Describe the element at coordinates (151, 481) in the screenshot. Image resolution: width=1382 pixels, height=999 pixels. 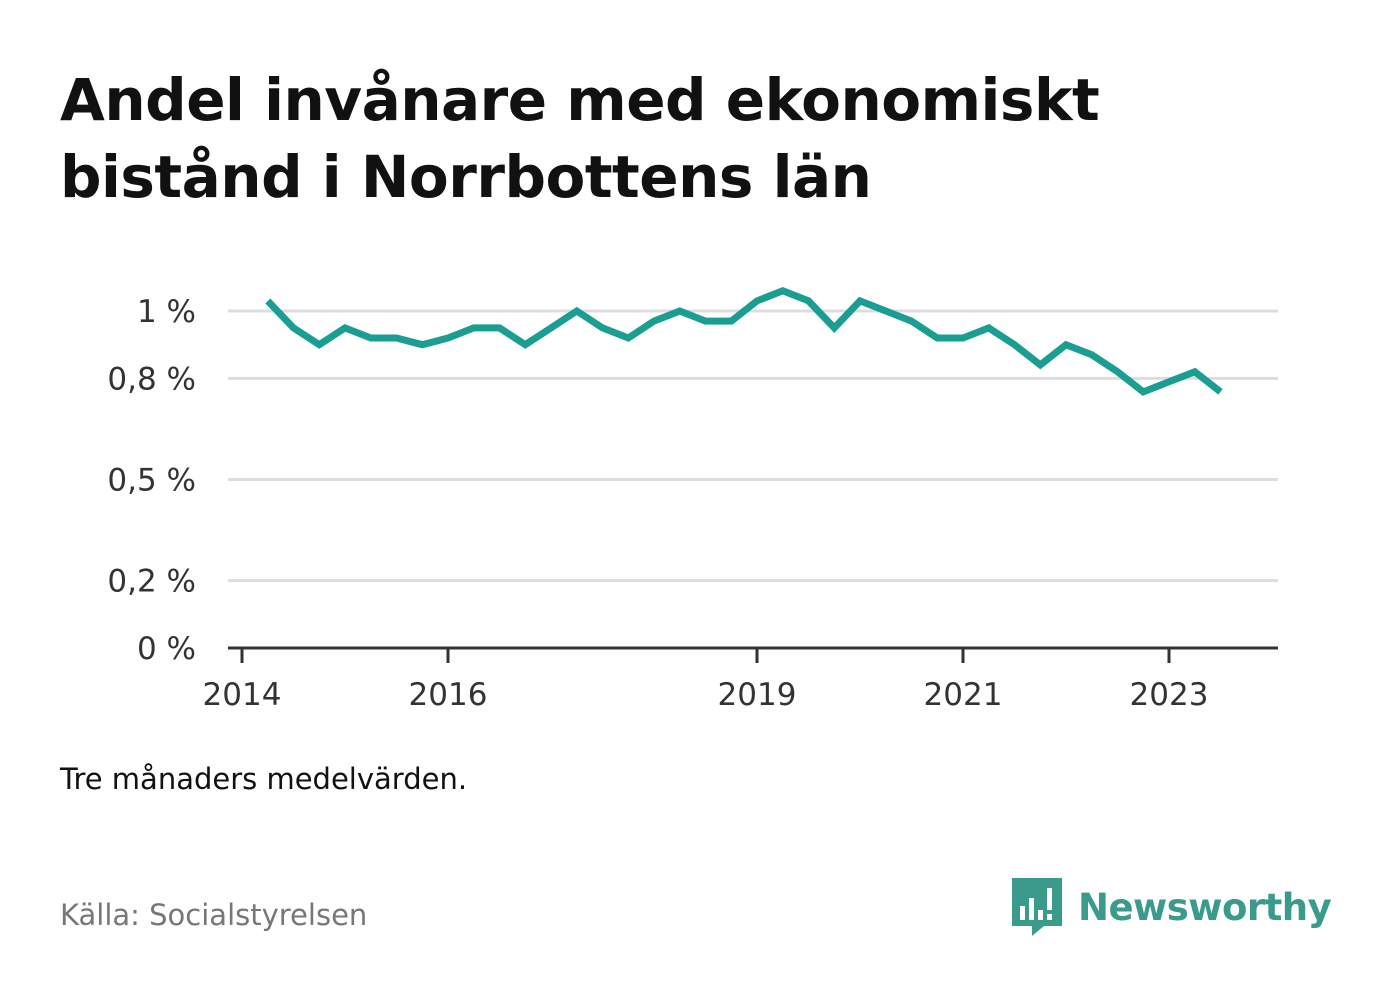
I see `y-tick-label: 0,5 %` at that location.